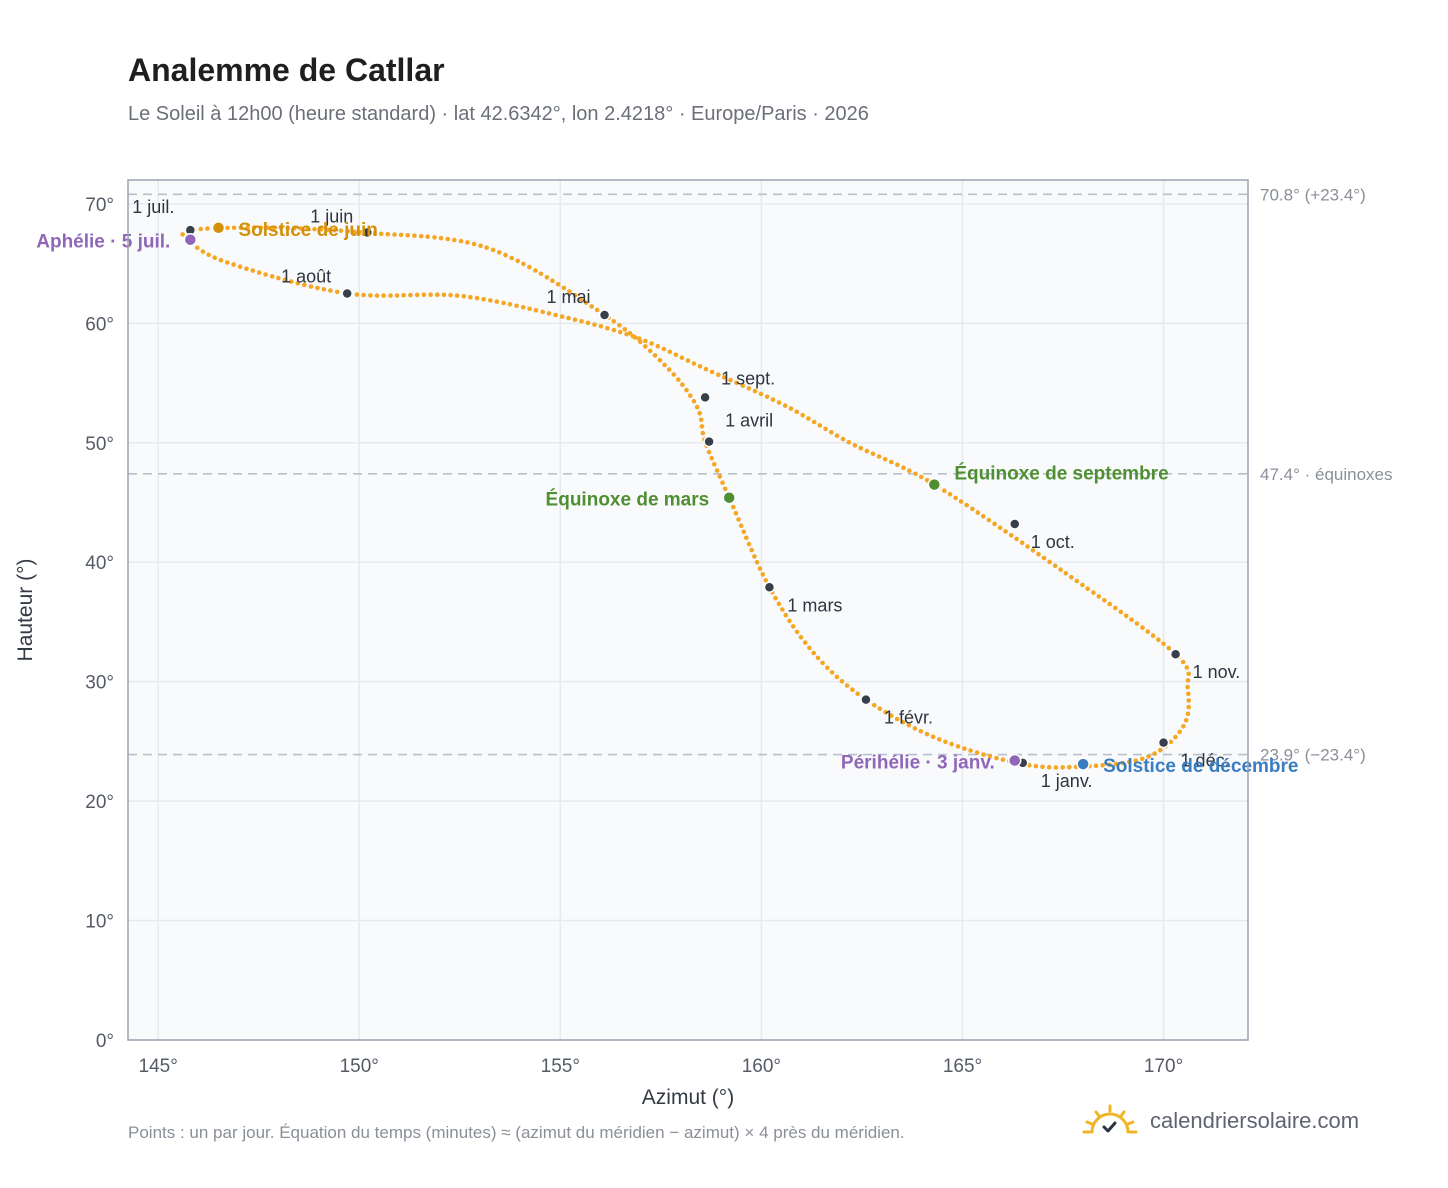 The image size is (1448, 1188). Describe the element at coordinates (1313, 755) in the screenshot. I see `reference-line-label: 23.9° (−23.4°)` at that location.